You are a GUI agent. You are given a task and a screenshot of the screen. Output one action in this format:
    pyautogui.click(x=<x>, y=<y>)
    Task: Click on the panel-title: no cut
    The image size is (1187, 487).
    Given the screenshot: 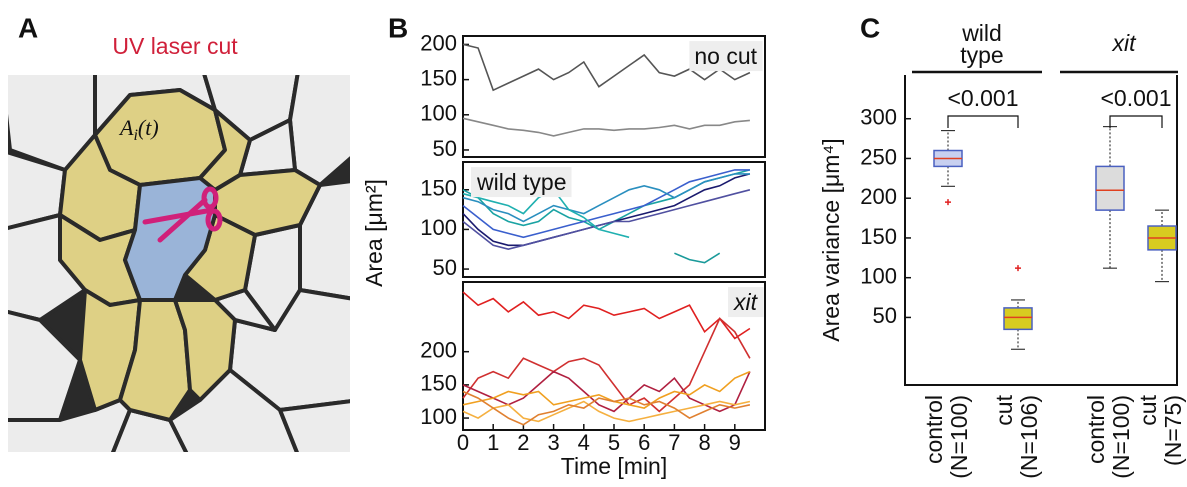 What is the action you would take?
    pyautogui.click(x=725, y=56)
    